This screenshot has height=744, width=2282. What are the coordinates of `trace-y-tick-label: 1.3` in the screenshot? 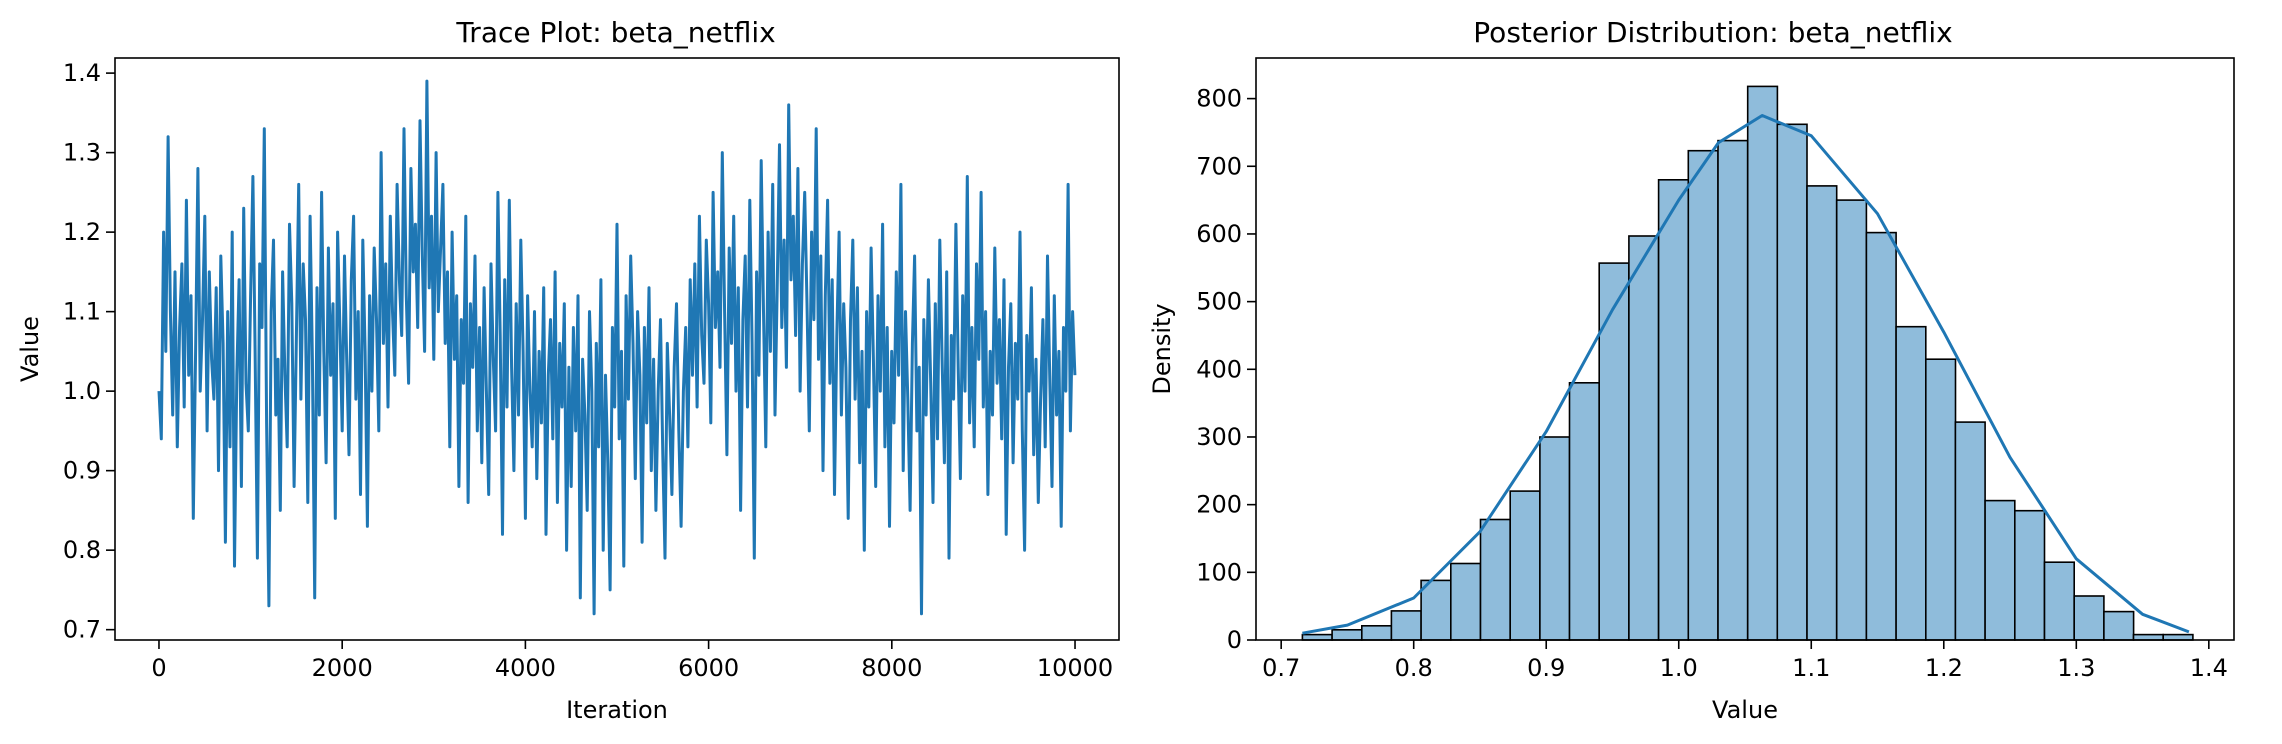 It's located at (82, 153).